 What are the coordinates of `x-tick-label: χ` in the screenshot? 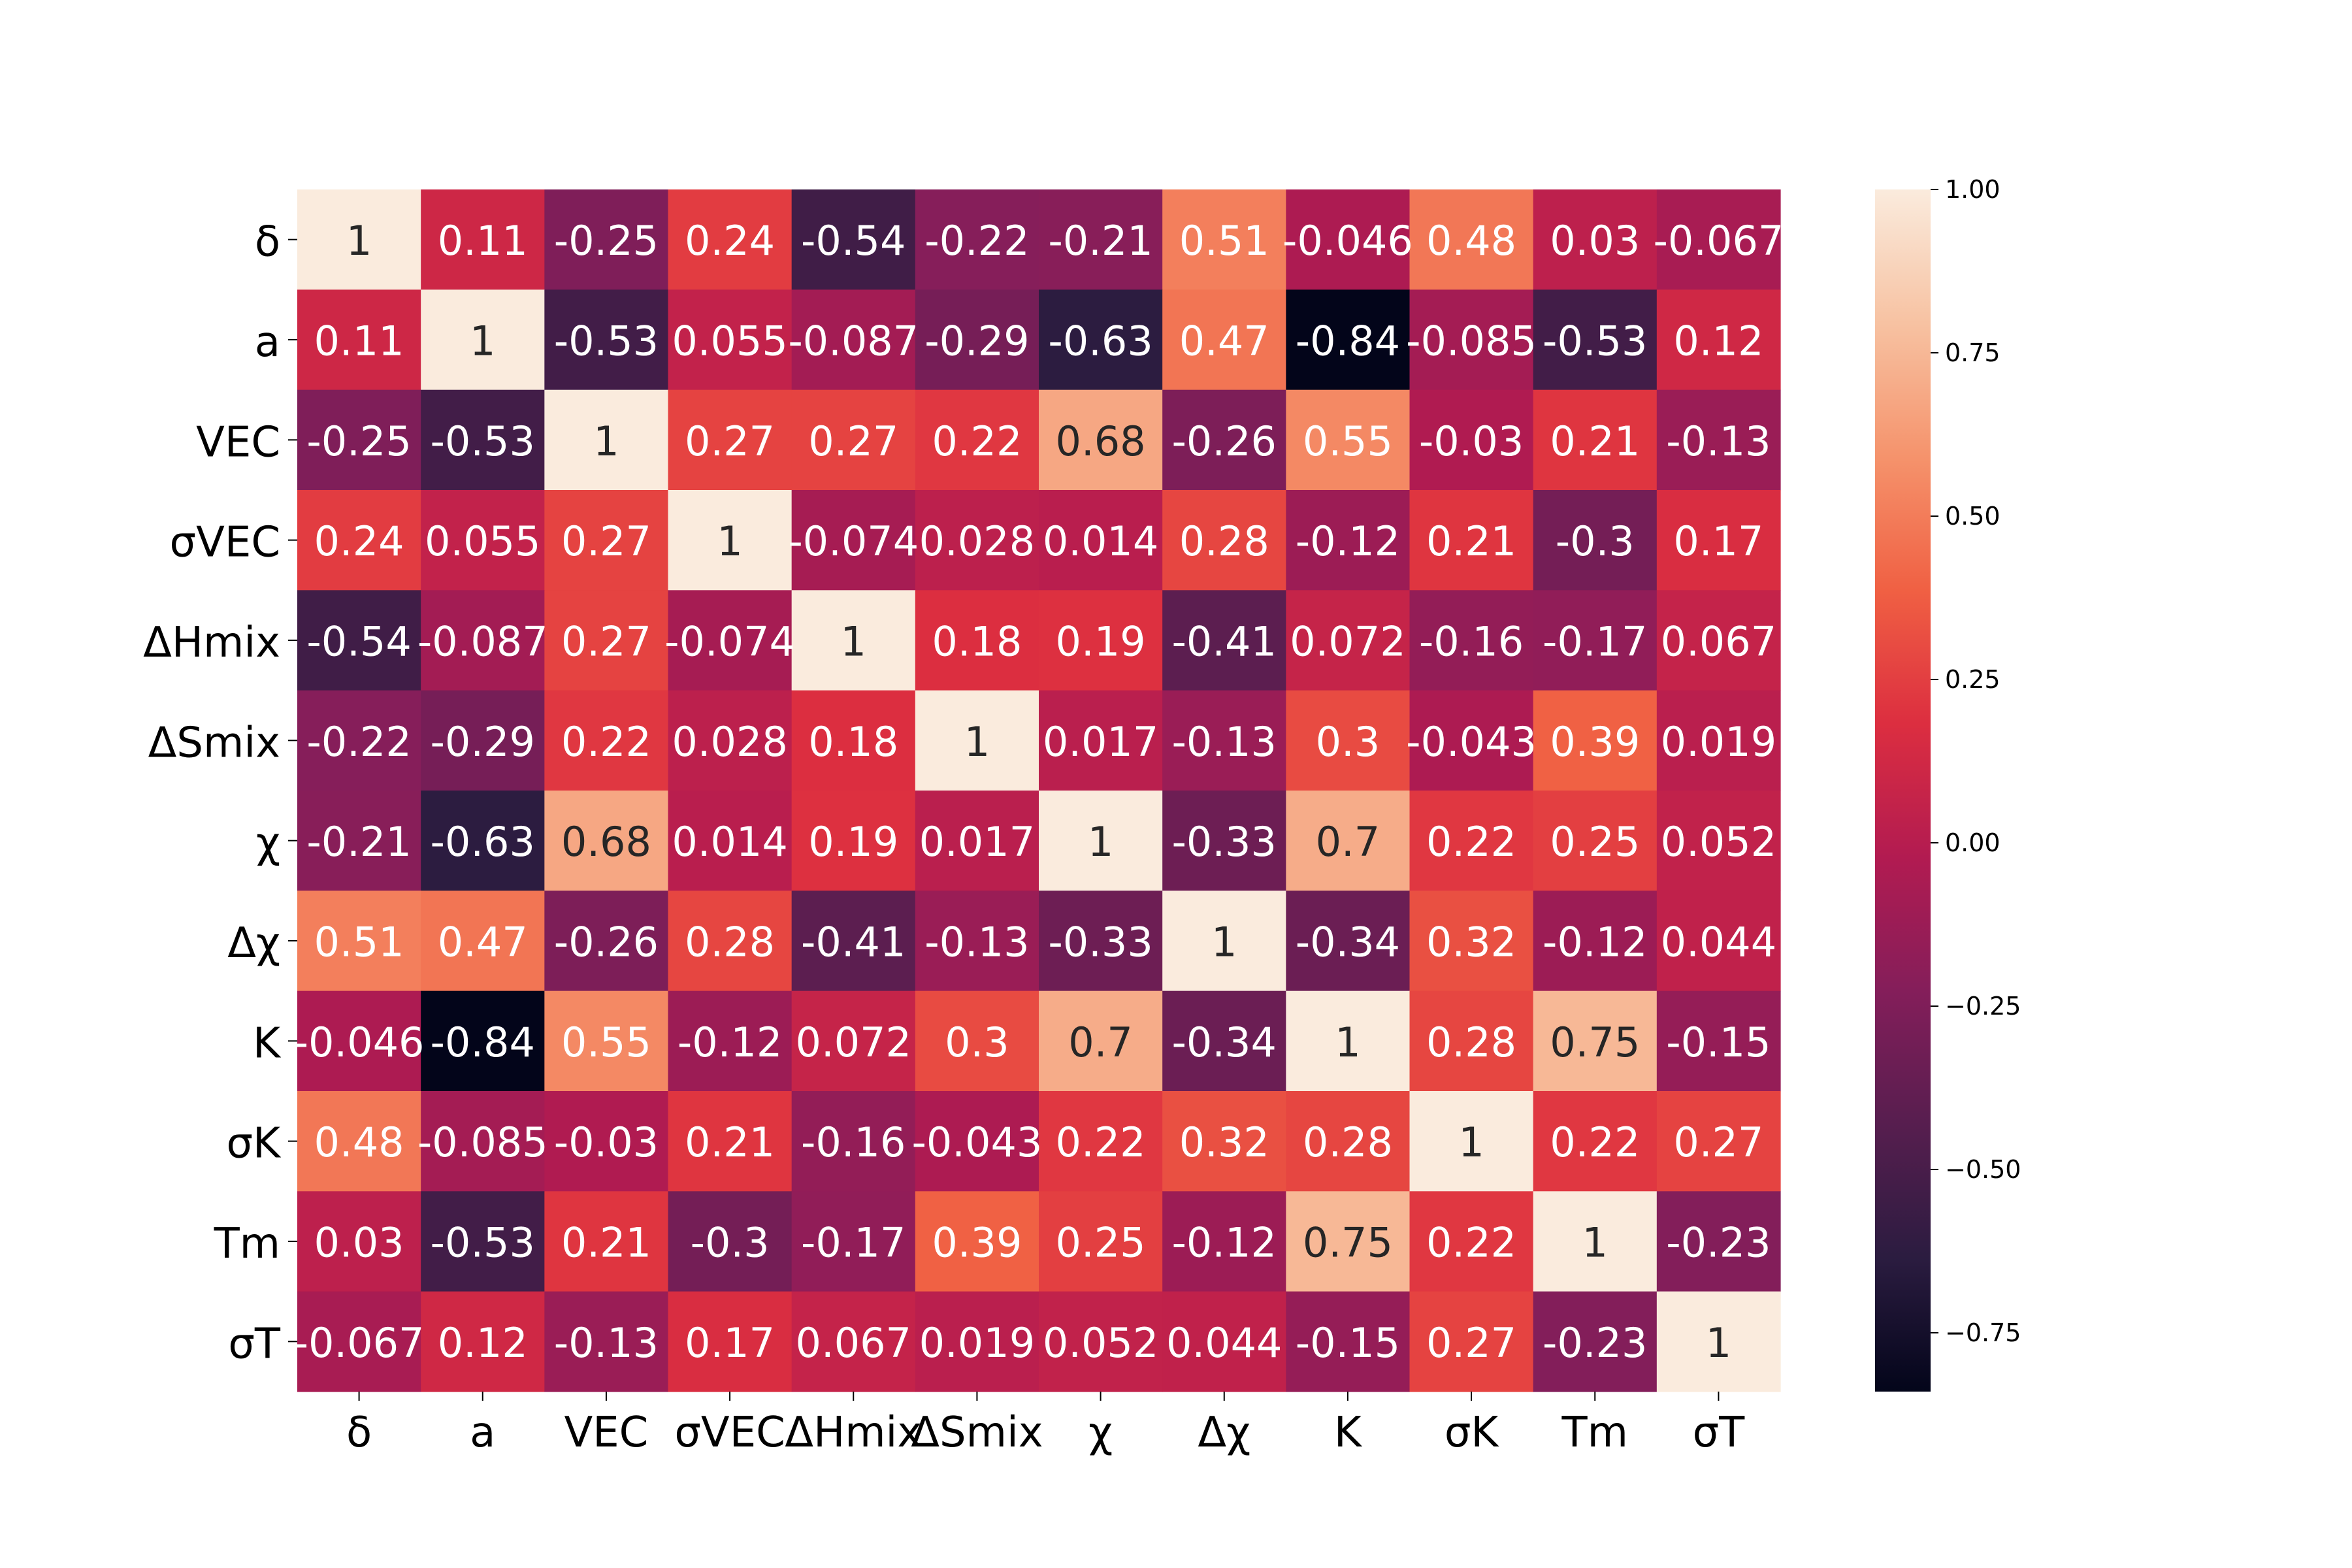 It's located at (1100, 1433).